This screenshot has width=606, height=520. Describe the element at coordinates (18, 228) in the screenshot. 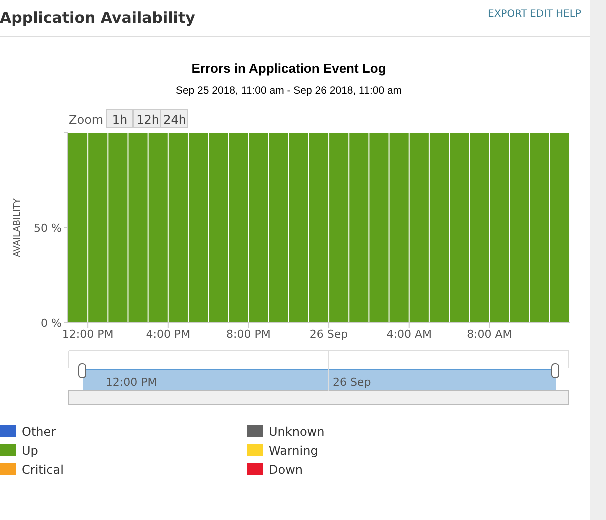

I see `y-axis-title: AVAILABILITY` at that location.